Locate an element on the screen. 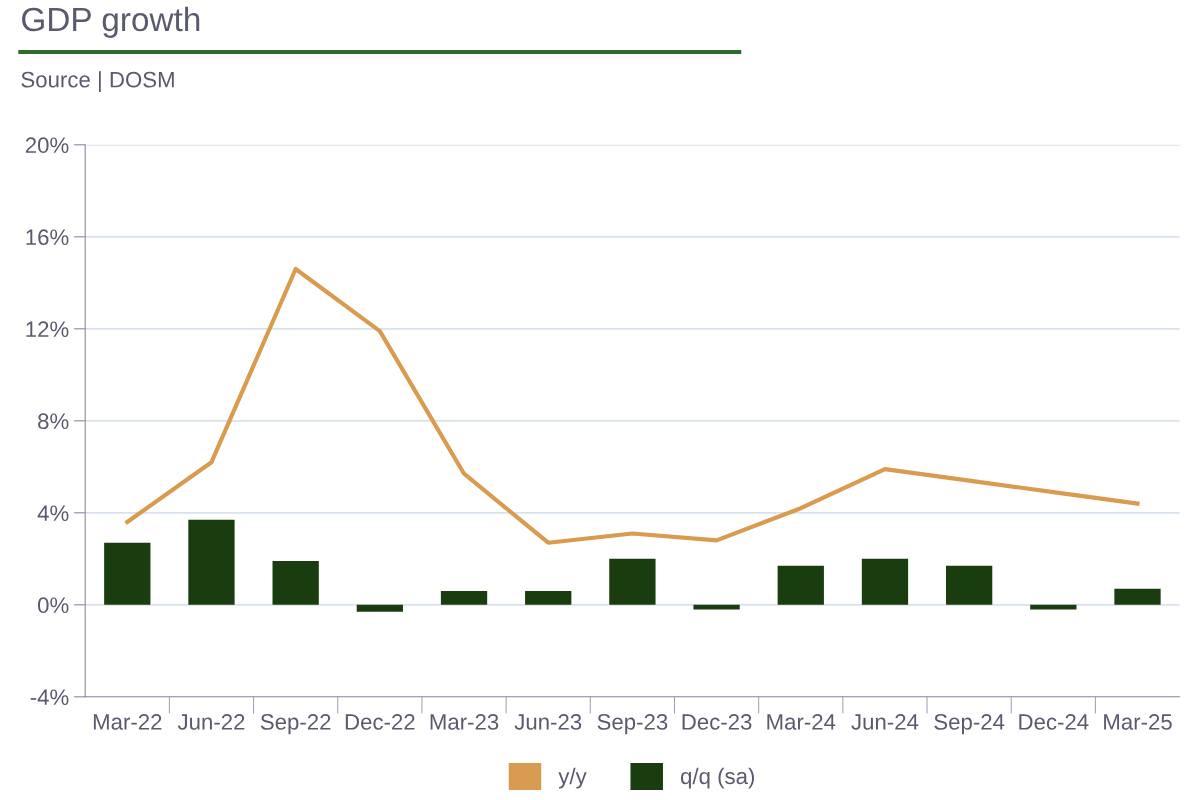 Image resolution: width=1200 pixels, height=800 pixels. y-tick-label: -4% is located at coordinates (49, 697).